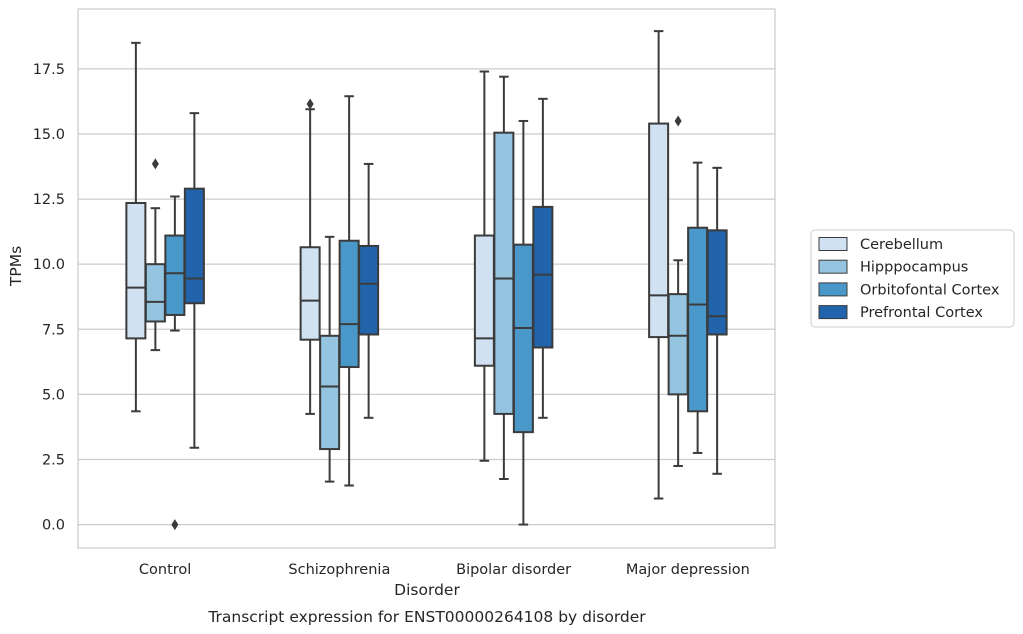  I want to click on x-tick-label: Bipolar disorder, so click(513, 570).